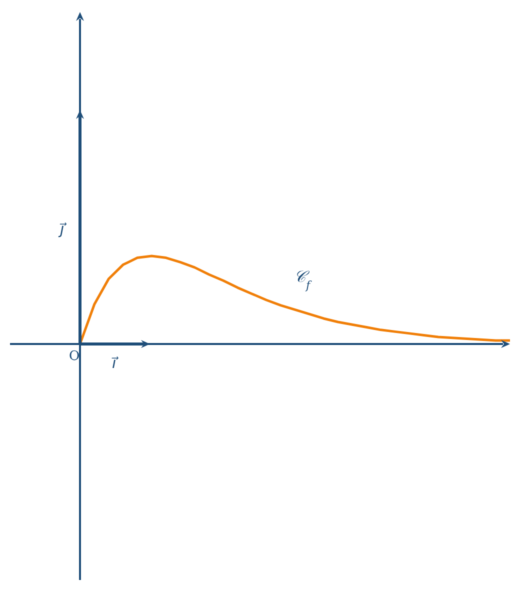 This screenshot has width=518, height=592. Describe the element at coordinates (74, 356) in the screenshot. I see `text: O` at that location.